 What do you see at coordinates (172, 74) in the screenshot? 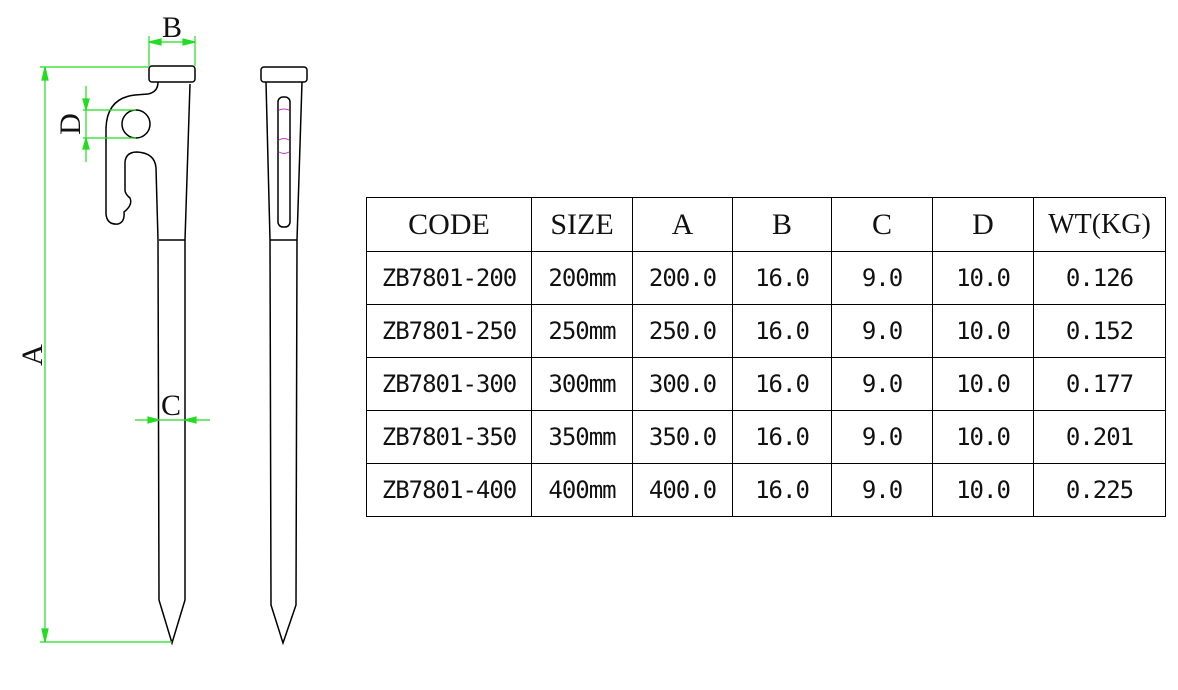
I see `peg-head` at bounding box center [172, 74].